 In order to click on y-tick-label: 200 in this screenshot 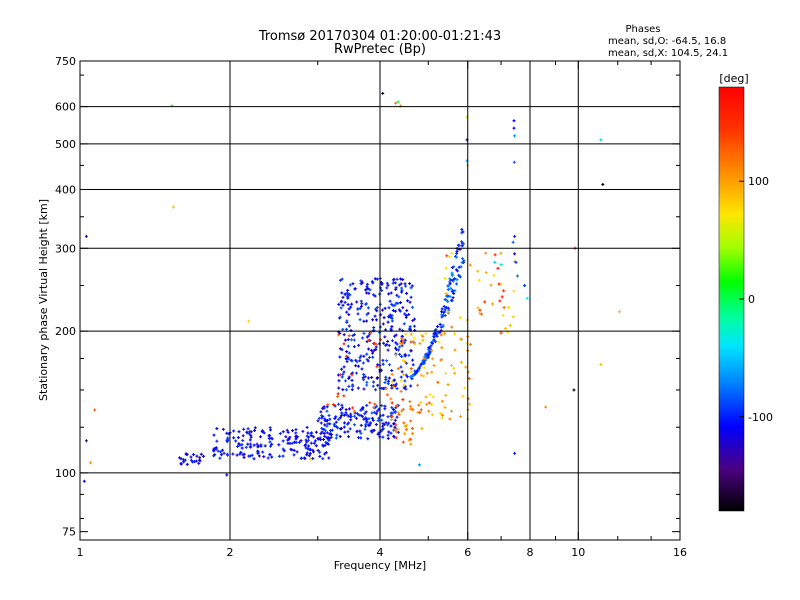, I will do `click(65, 331)`.